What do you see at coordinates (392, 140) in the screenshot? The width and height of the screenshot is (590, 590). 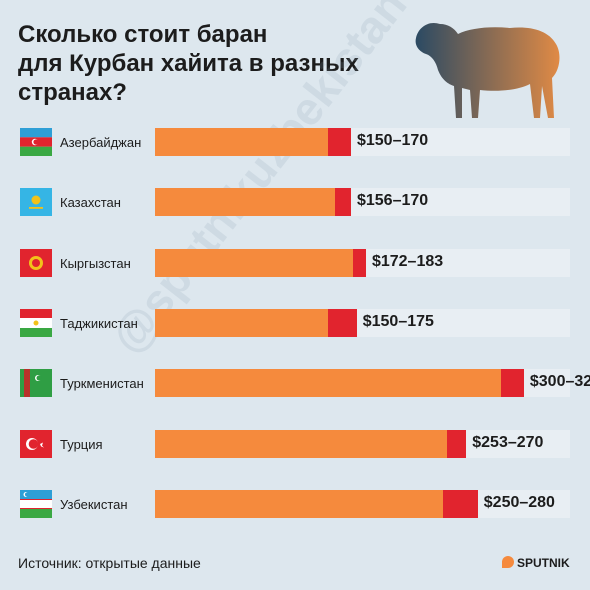 I see `value-label: $150–170` at bounding box center [392, 140].